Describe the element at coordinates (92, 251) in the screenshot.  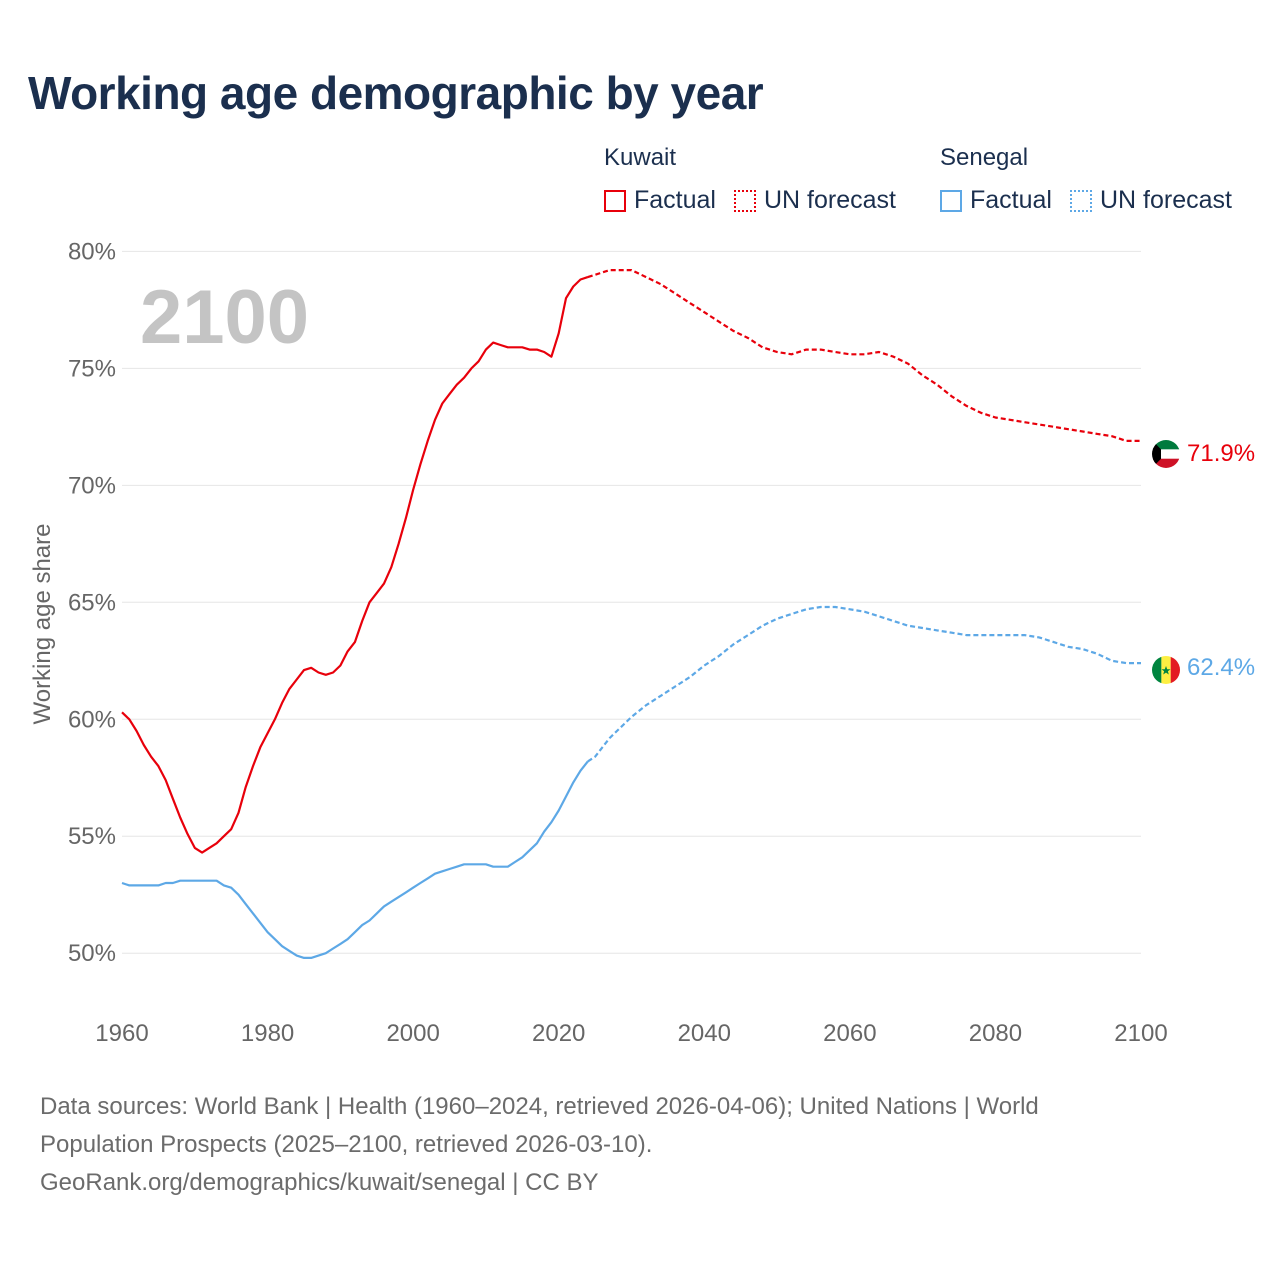
I see `y-tick-label: 80%` at that location.